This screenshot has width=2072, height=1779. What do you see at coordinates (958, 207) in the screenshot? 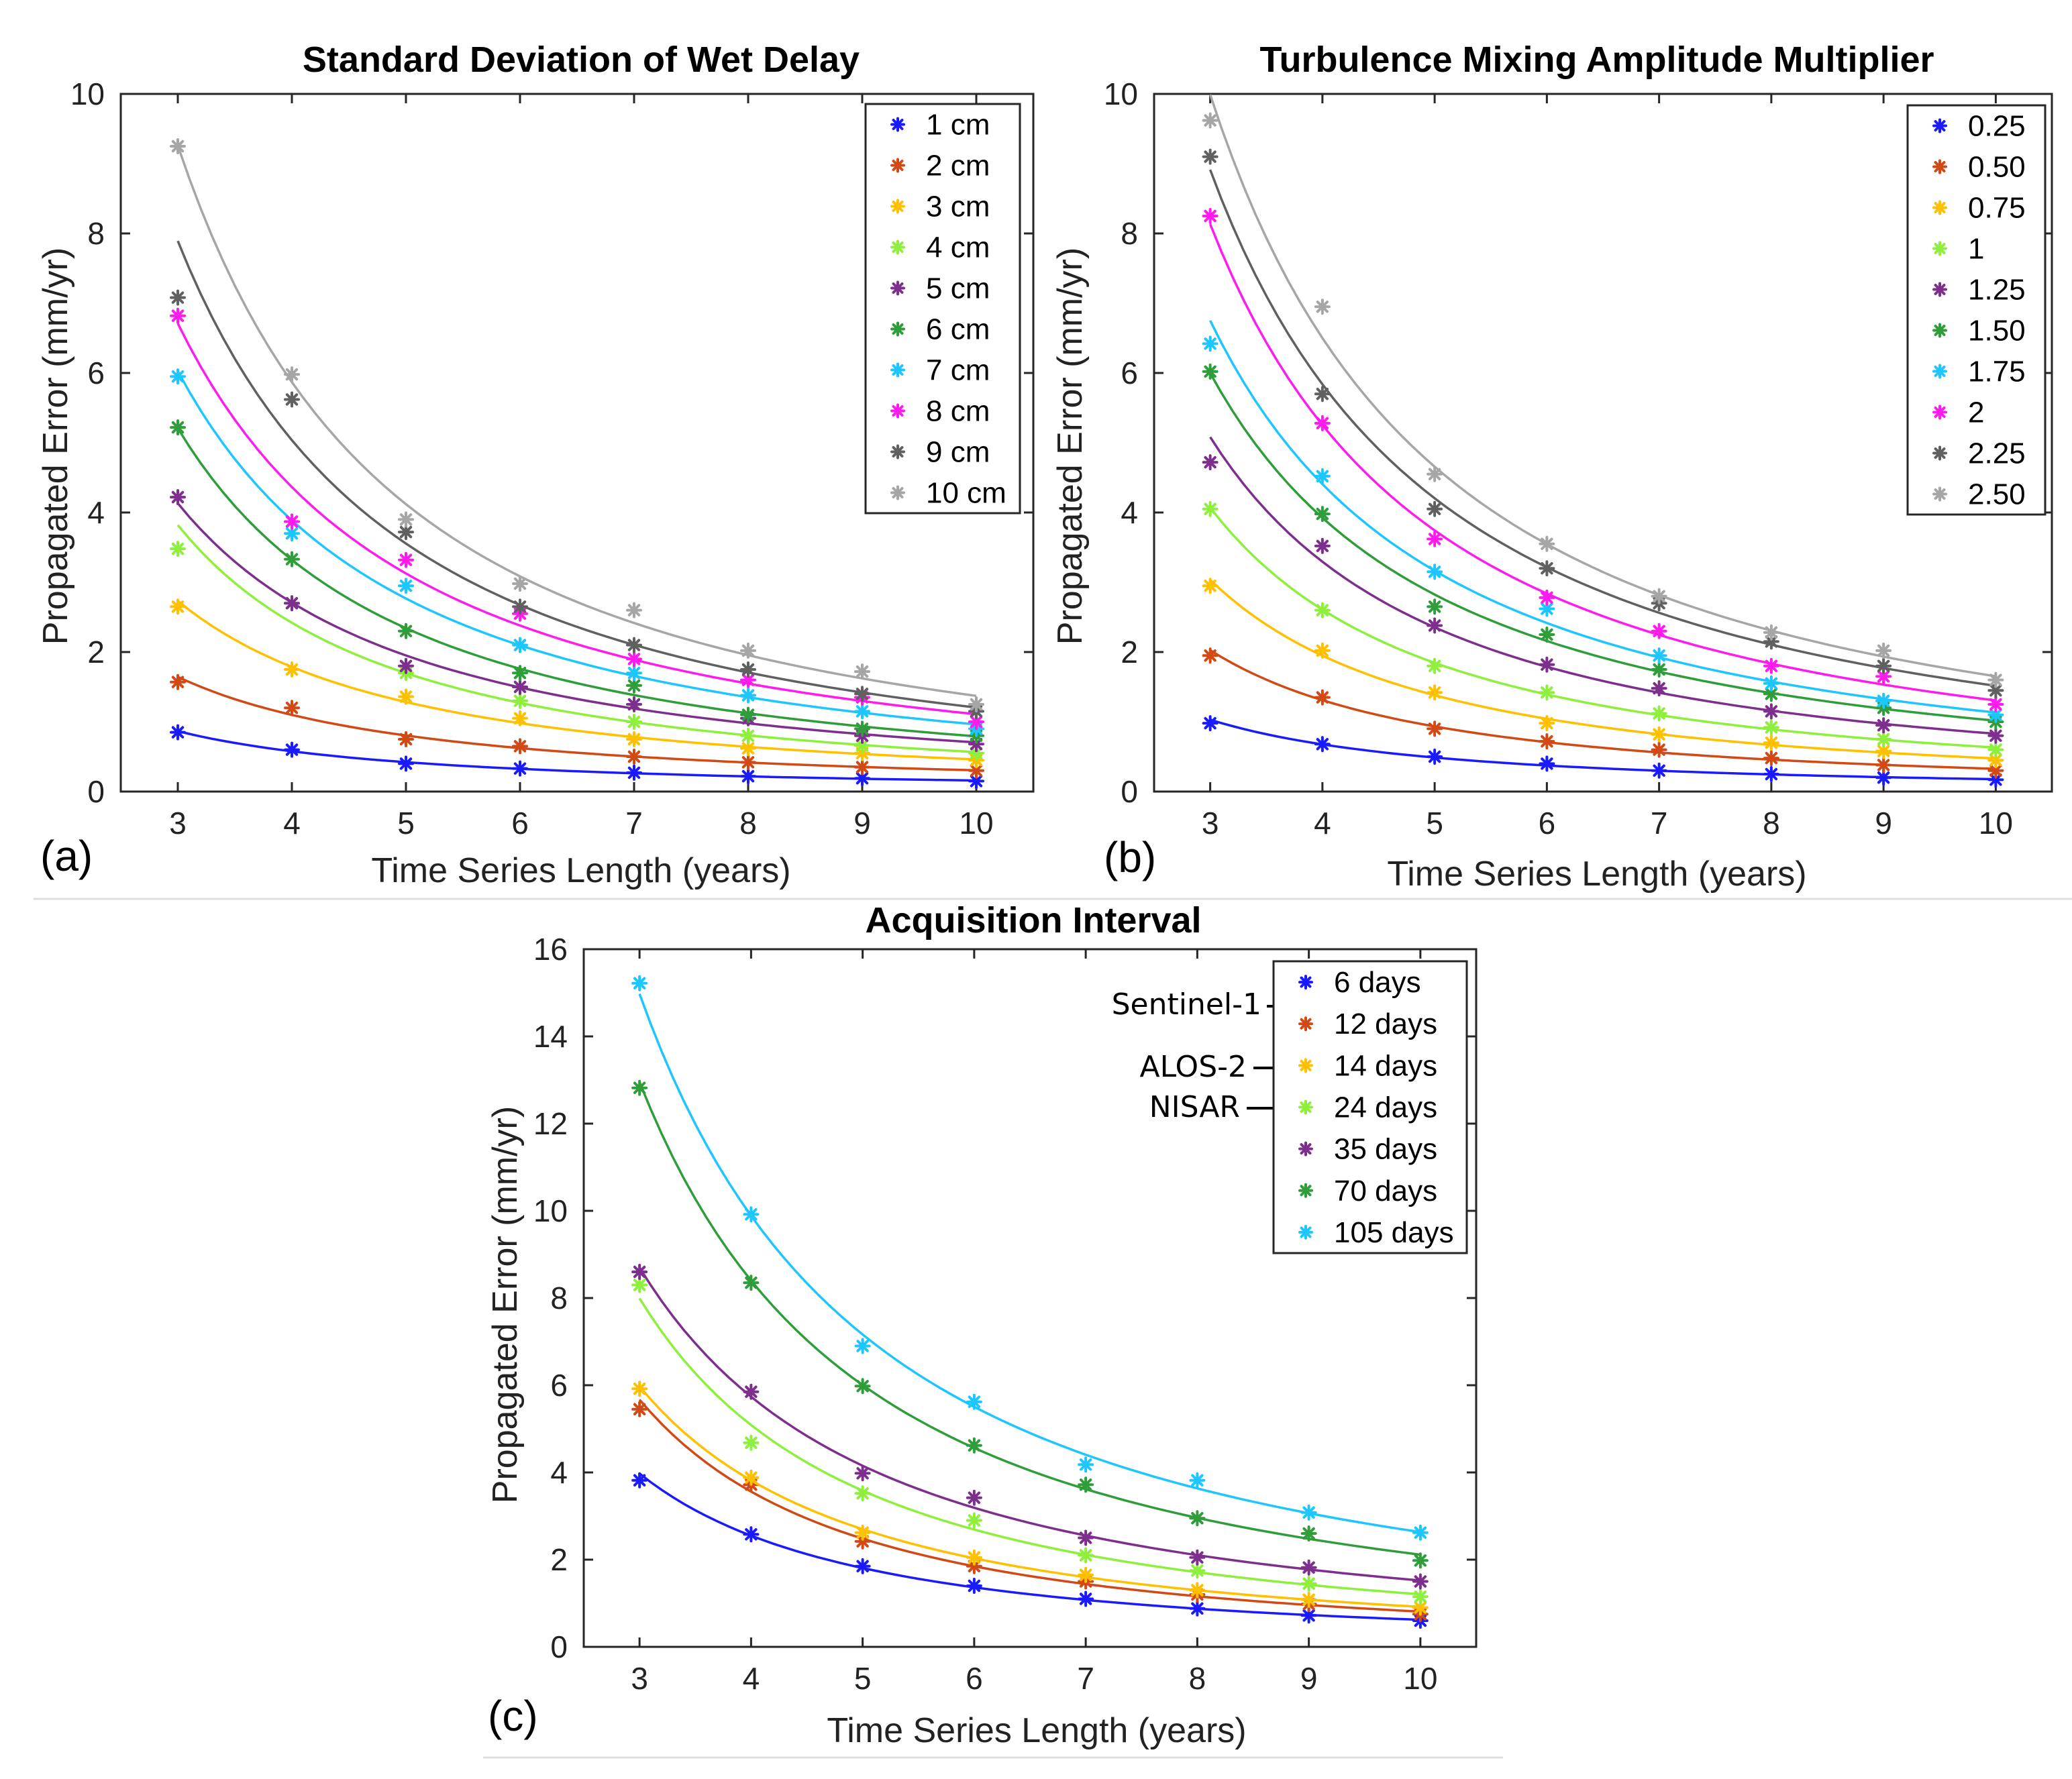
I see `legend-label: 3 cm` at bounding box center [958, 207].